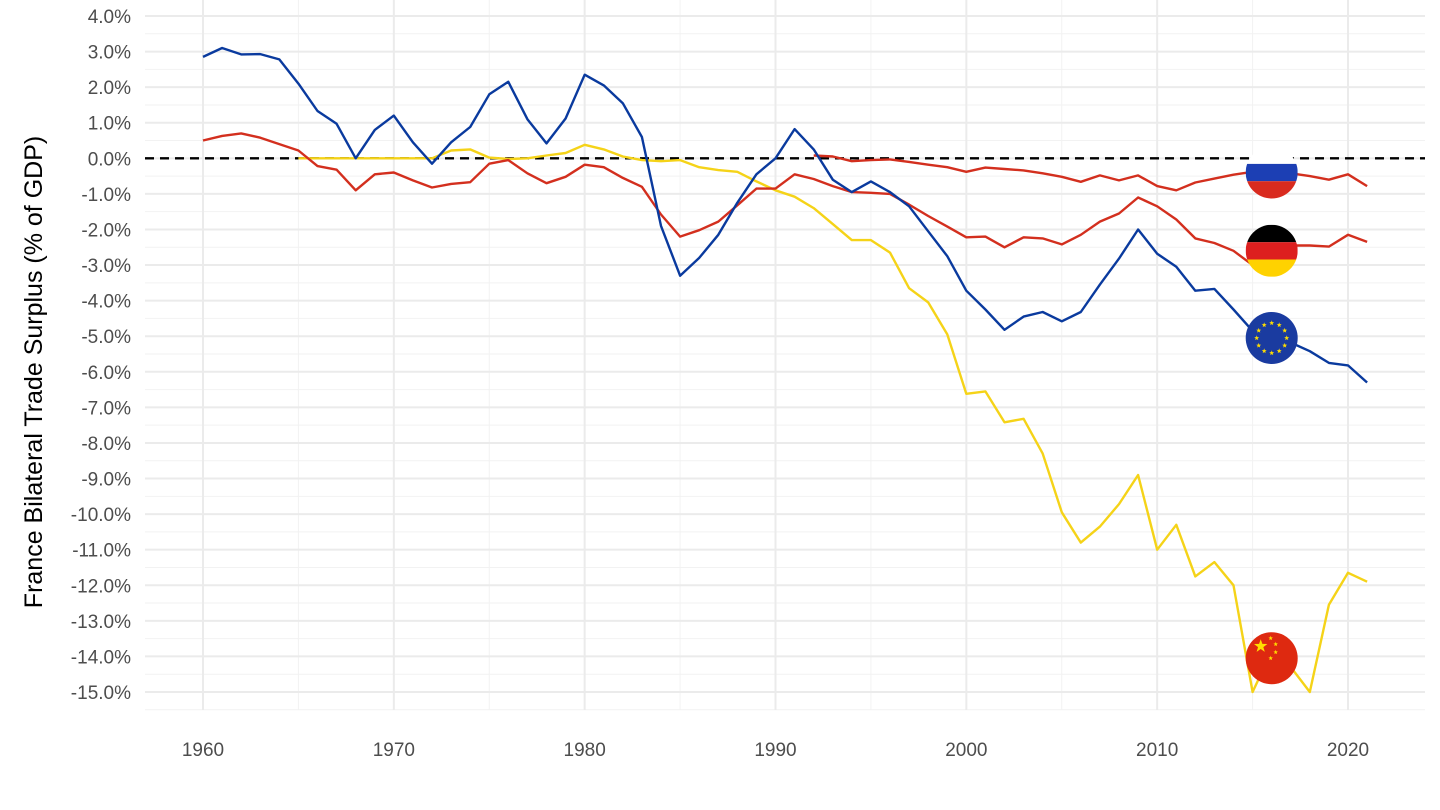 The height and width of the screenshot is (810, 1440). What do you see at coordinates (785, 199) in the screenshot?
I see `series-line-germany` at bounding box center [785, 199].